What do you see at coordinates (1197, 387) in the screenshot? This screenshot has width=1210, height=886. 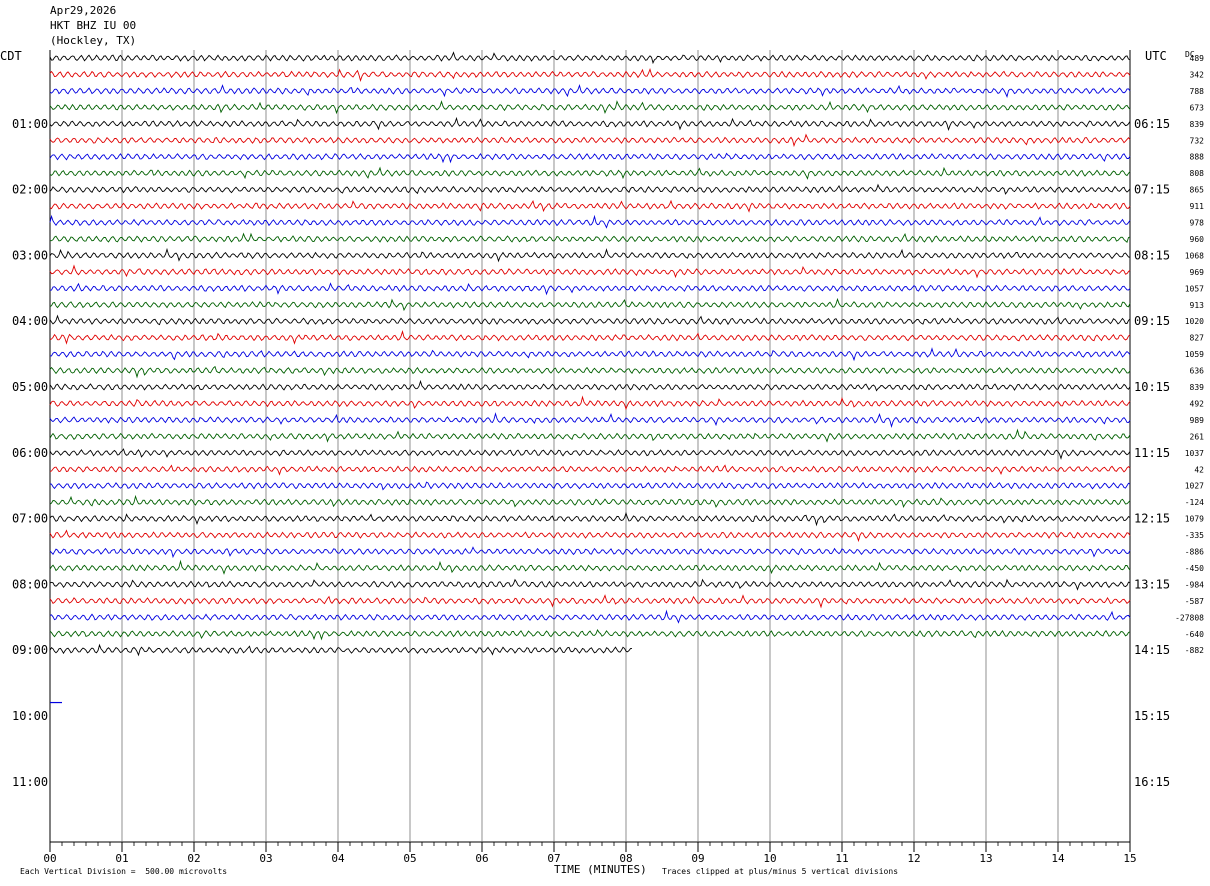 I see `dc-offset-label: 839` at bounding box center [1197, 387].